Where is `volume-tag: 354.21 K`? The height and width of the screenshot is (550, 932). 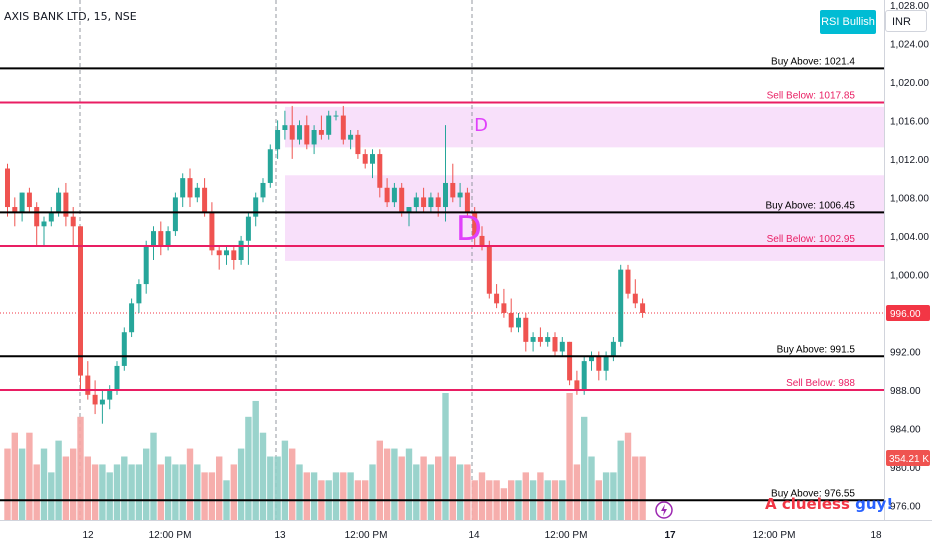
volume-tag: 354.21 K is located at coordinates (908, 458).